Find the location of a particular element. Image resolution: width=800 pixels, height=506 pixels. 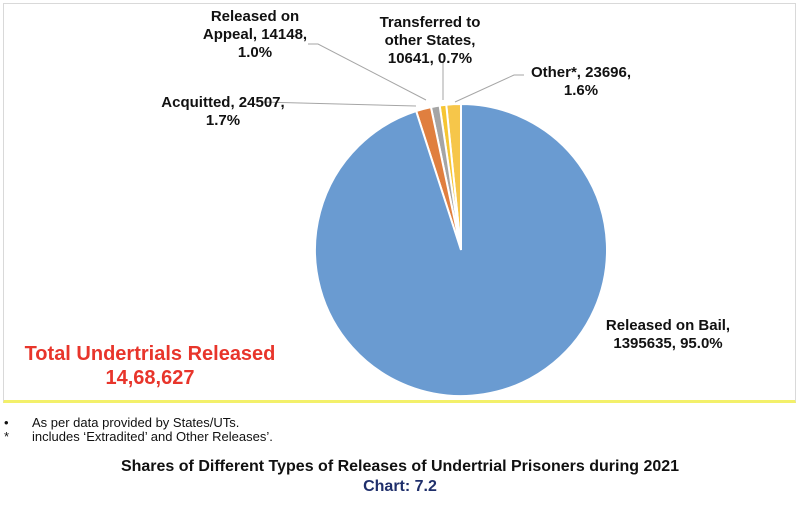

label-line: 1.6% is located at coordinates (581, 90).